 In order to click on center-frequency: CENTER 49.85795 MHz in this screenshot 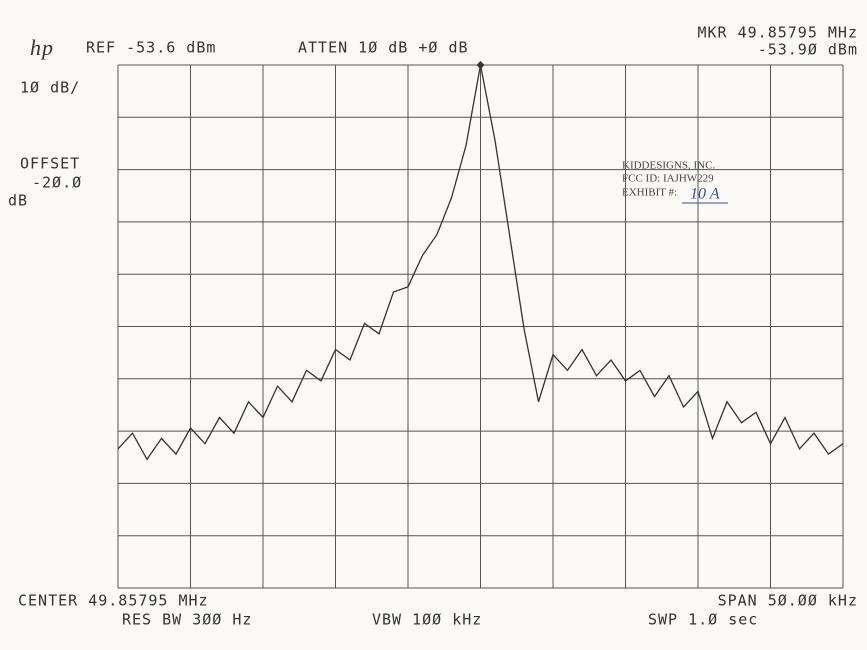, I will do `click(113, 601)`.